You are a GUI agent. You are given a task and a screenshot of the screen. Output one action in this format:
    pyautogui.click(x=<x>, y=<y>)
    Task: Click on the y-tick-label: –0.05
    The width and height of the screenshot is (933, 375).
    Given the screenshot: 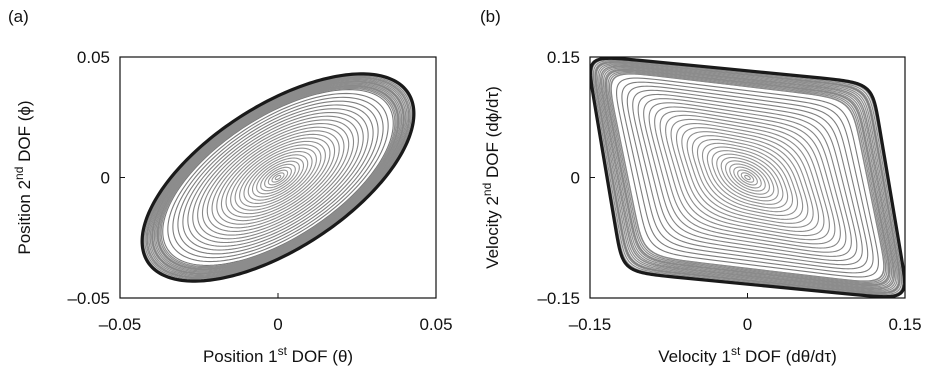 What is the action you would take?
    pyautogui.click(x=88, y=298)
    